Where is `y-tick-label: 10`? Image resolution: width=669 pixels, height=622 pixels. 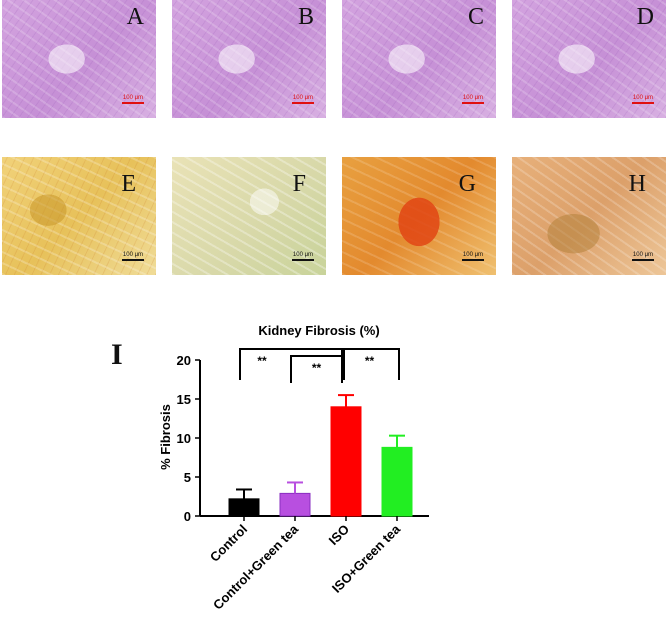 y-tick-label: 10 is located at coordinates (184, 438).